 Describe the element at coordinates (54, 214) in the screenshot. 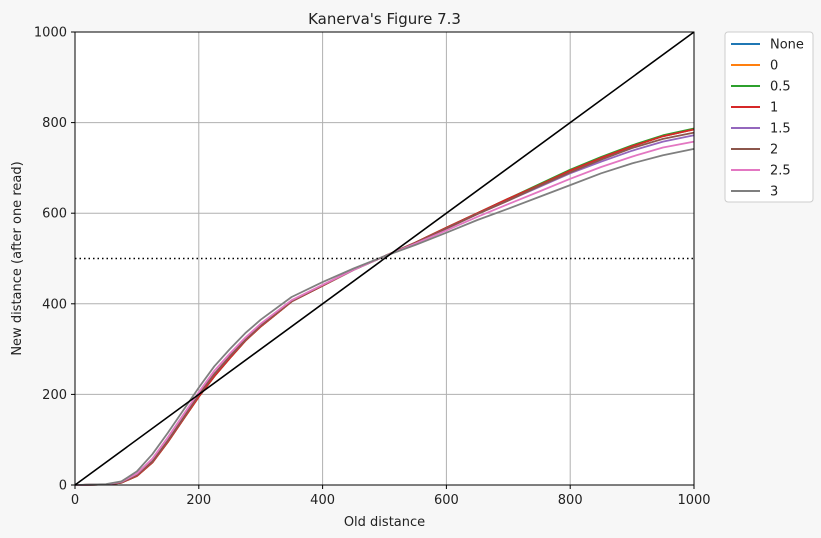

I see `y-tick-label: 600` at that location.